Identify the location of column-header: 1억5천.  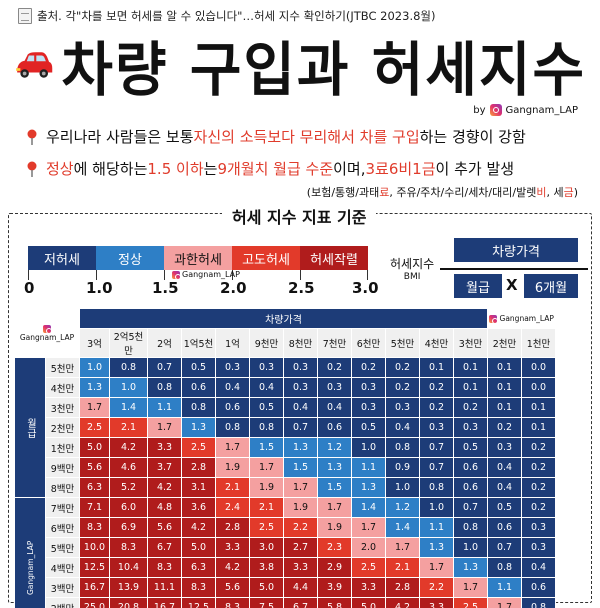
(198, 343).